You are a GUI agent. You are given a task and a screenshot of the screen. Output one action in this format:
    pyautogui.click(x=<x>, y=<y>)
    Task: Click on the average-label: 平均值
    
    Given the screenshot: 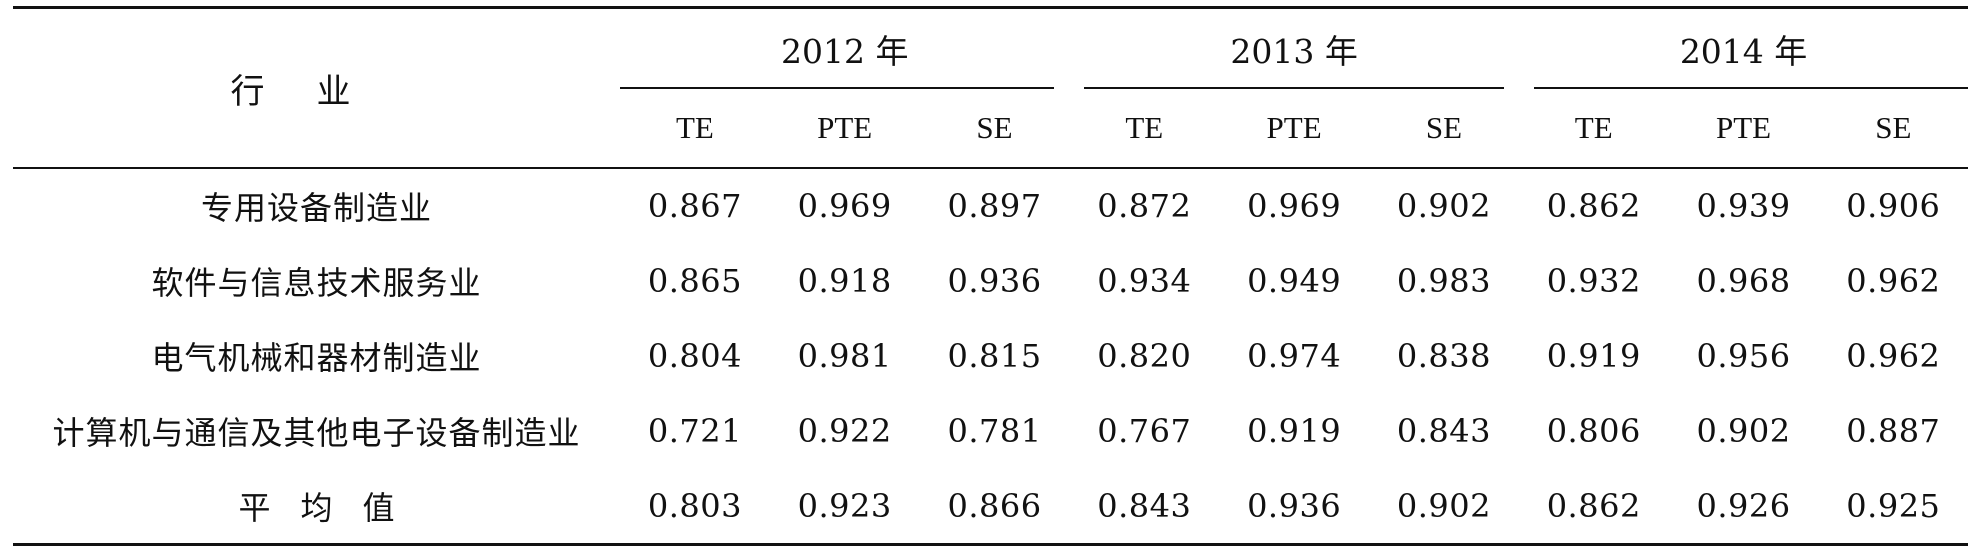 What is the action you would take?
    pyautogui.click(x=316, y=507)
    